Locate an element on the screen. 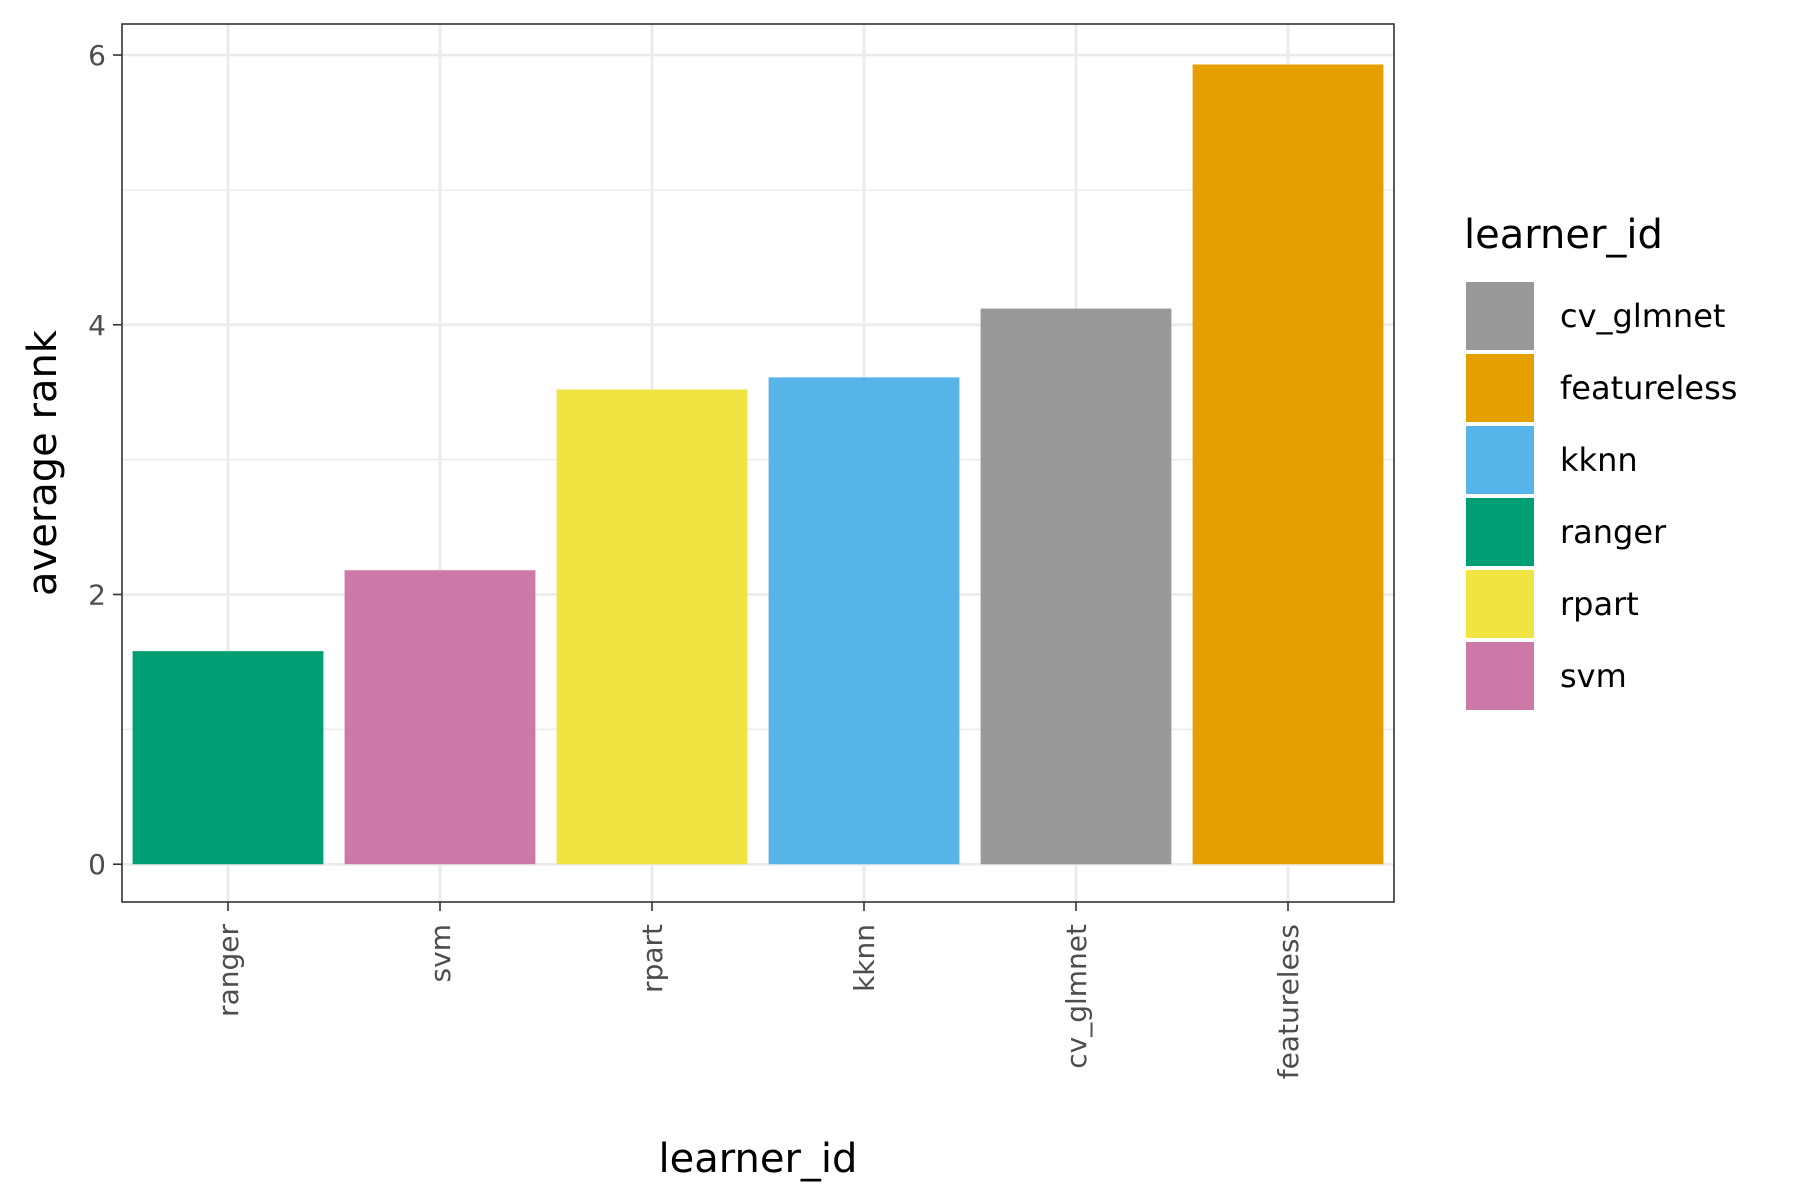 This screenshot has width=1800, height=1200. bar-featureless is located at coordinates (1288, 464).